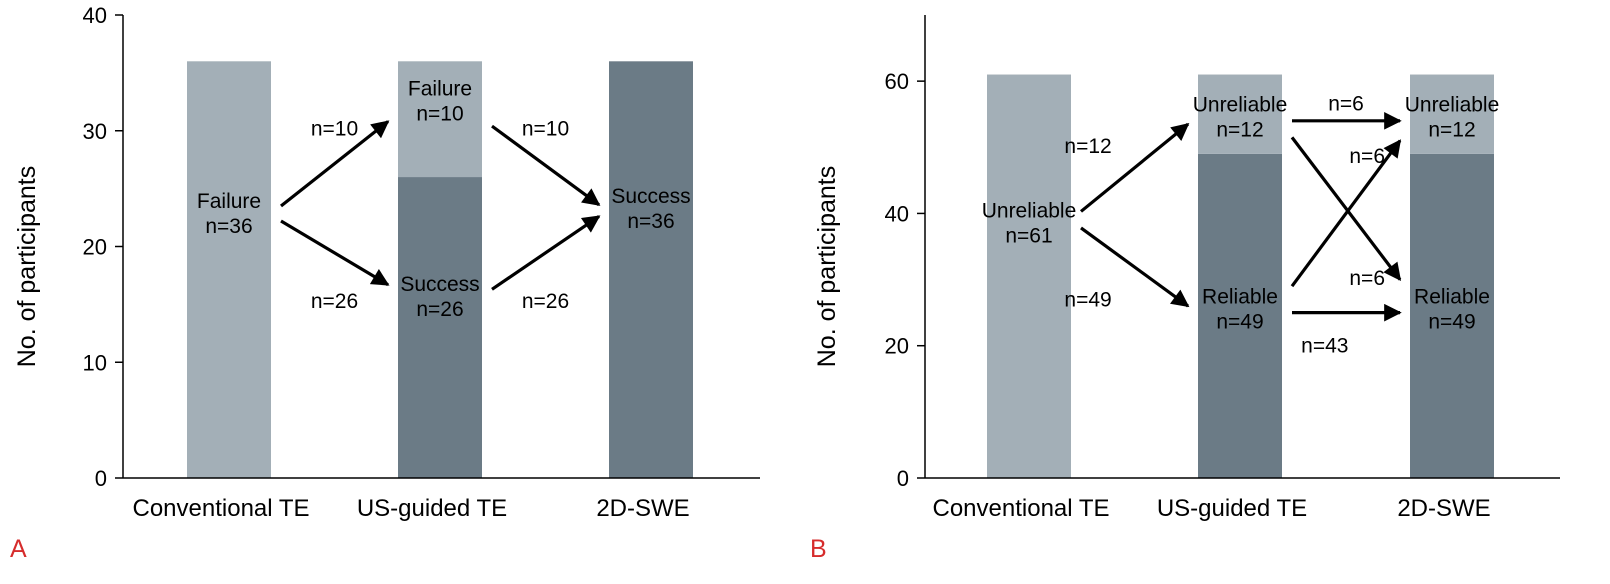 This screenshot has height=584, width=1610. What do you see at coordinates (439, 113) in the screenshot?
I see `segment-label: n=10` at bounding box center [439, 113].